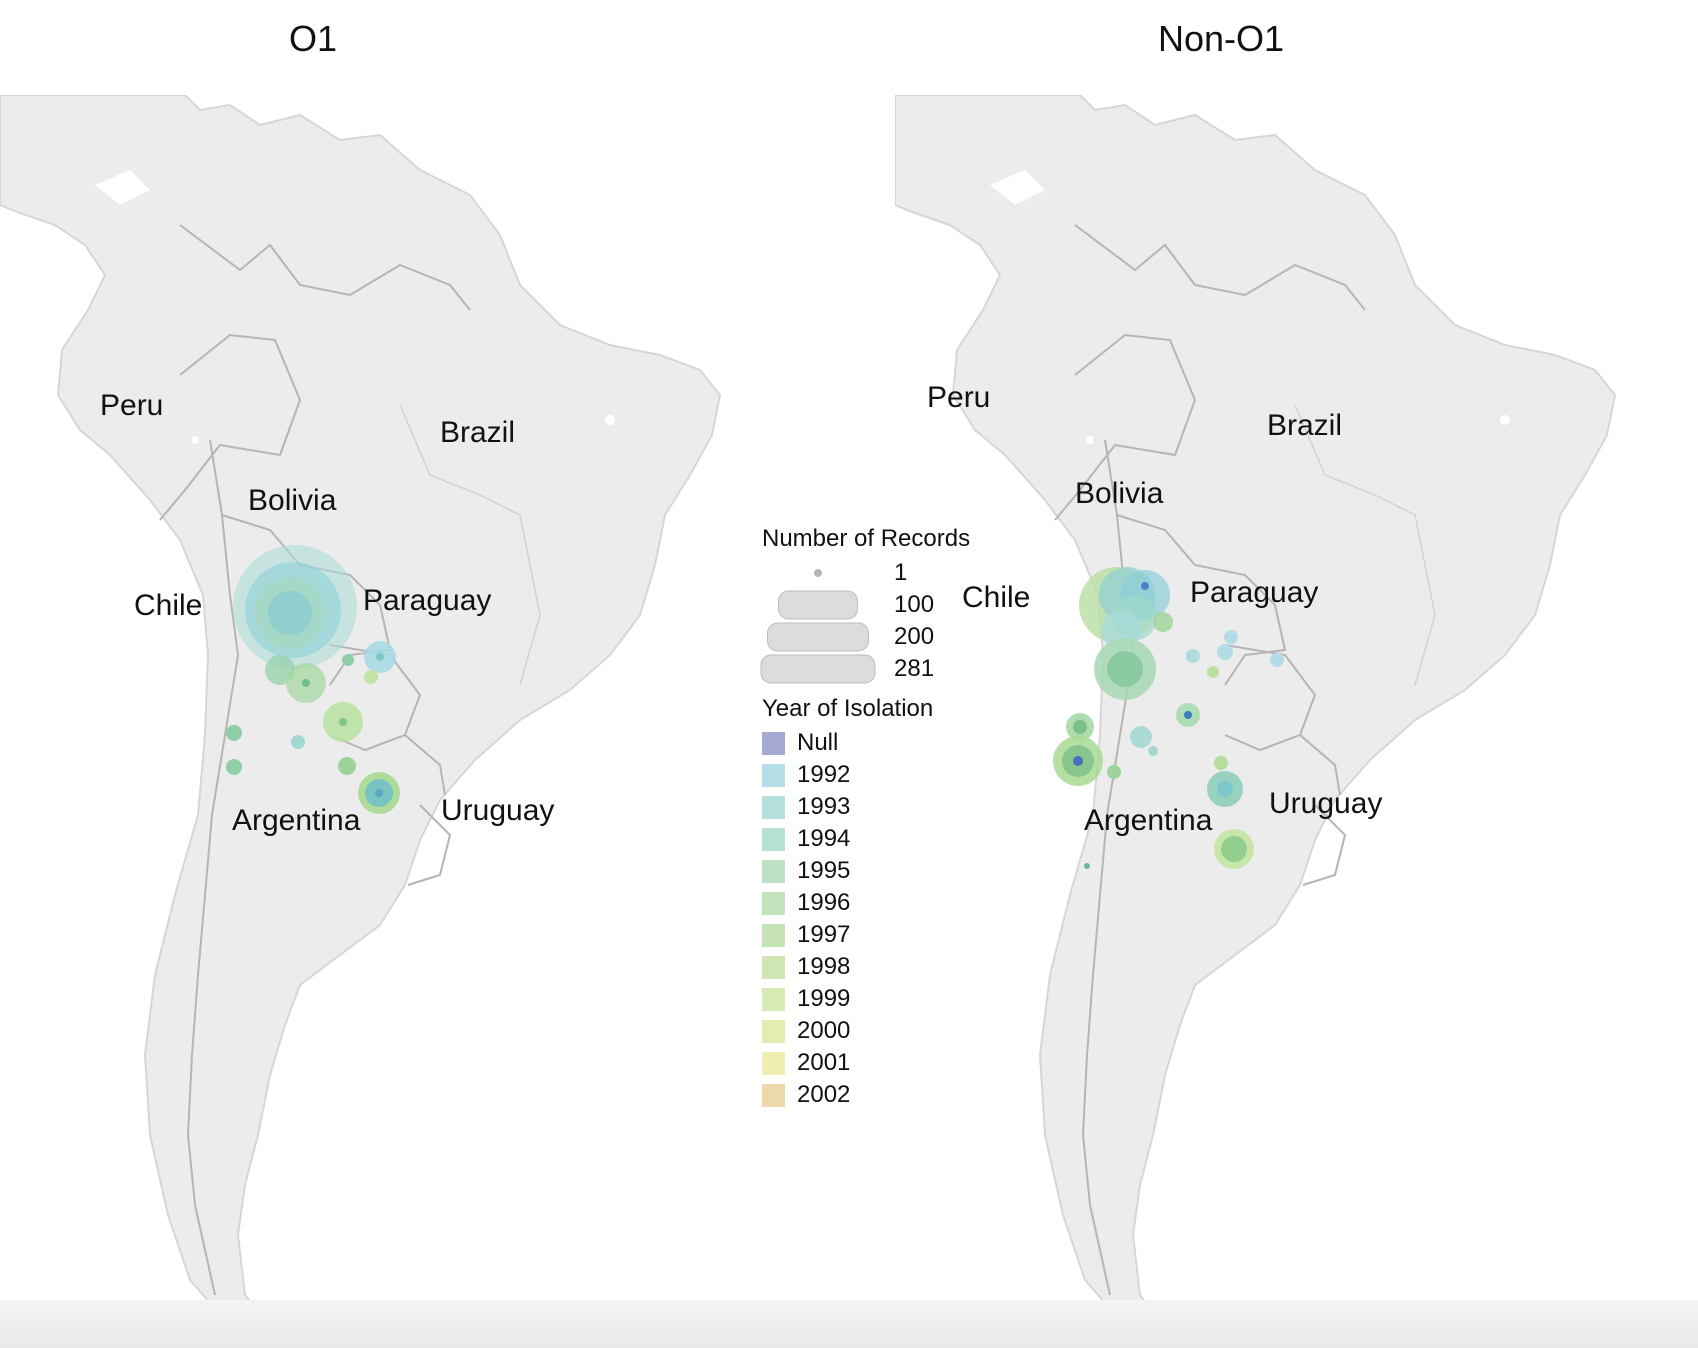 The height and width of the screenshot is (1348, 1698). Describe the element at coordinates (824, 838) in the screenshot. I see `year-label: 1994` at that location.